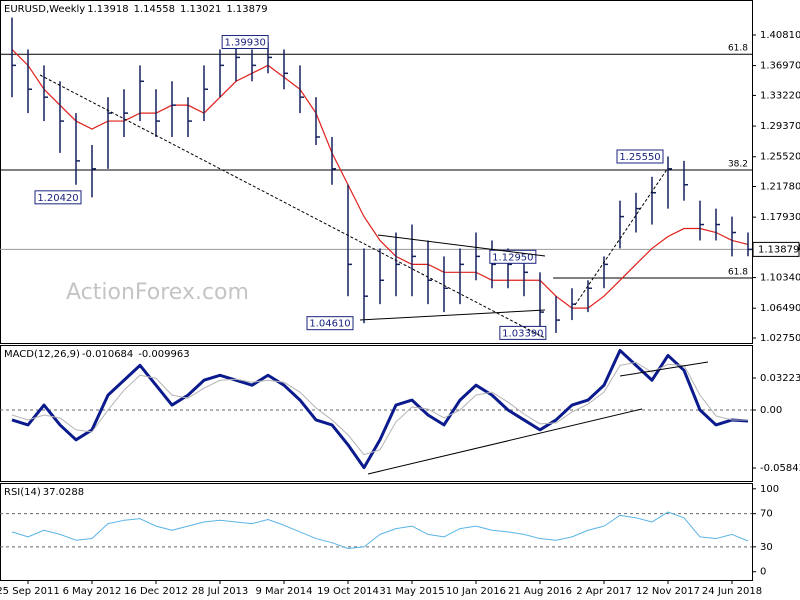  What do you see at coordinates (30, 591) in the screenshot?
I see `x-tick-label: 25 Sep 2011` at bounding box center [30, 591].